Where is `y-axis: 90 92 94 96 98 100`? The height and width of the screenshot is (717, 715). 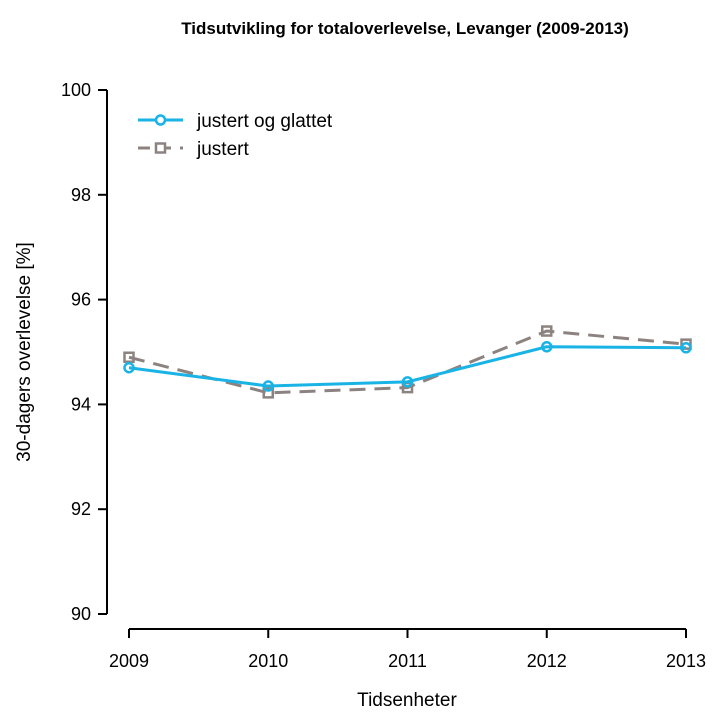 y-axis: 90 92 94 96 98 100 is located at coordinates (84, 352).